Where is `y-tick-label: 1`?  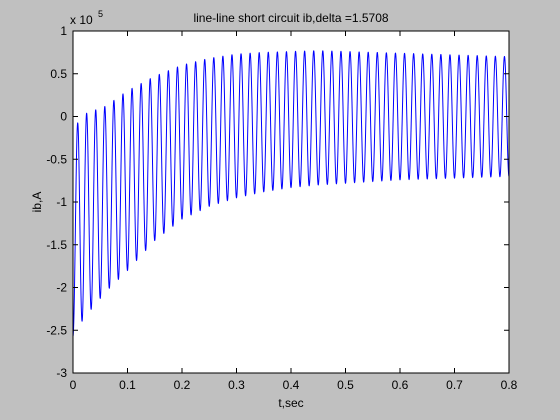
y-tick-label: 1 is located at coordinates (63, 31).